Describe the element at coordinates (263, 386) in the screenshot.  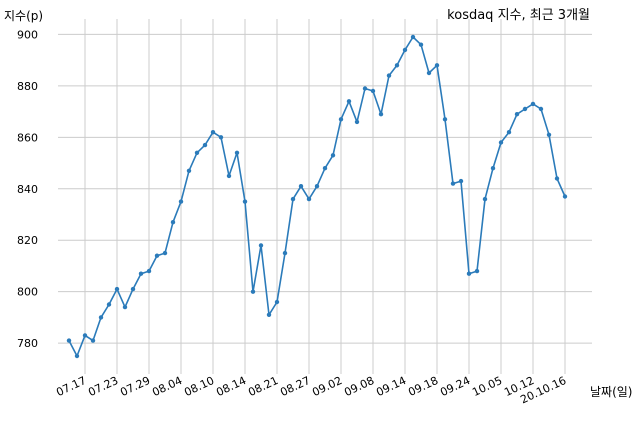
I see `x-tick-label: 08.21` at that location.